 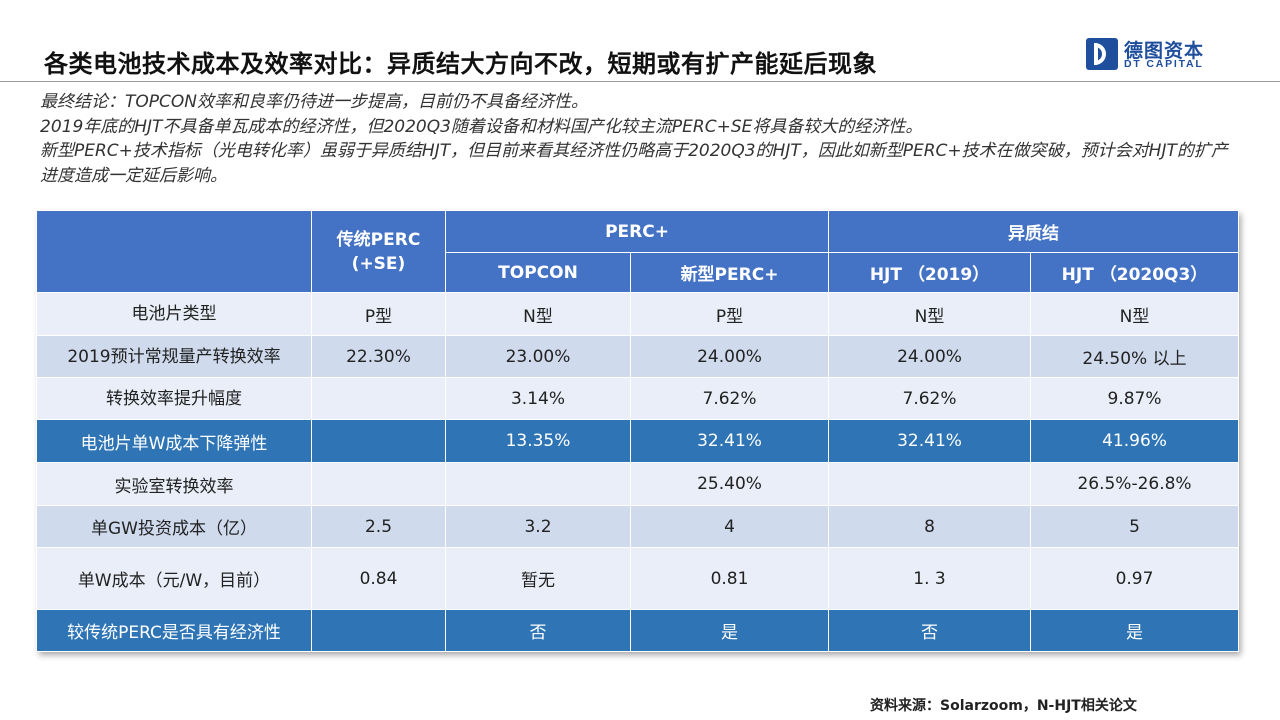 What do you see at coordinates (174, 630) in the screenshot?
I see `row-label: 较传统PERC是否具有经济性` at bounding box center [174, 630].